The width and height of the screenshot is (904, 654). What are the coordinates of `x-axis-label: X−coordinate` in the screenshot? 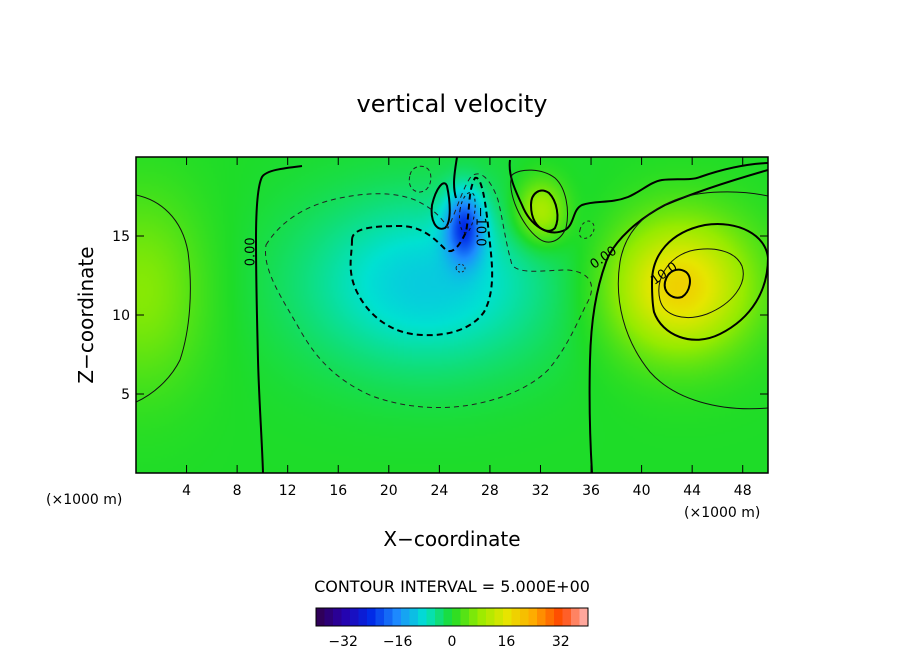 It's located at (451, 539).